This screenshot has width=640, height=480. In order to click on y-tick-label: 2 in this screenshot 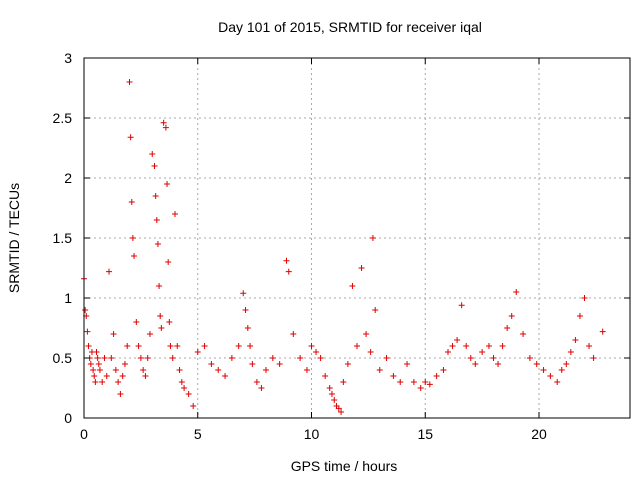, I will do `click(68, 178)`.